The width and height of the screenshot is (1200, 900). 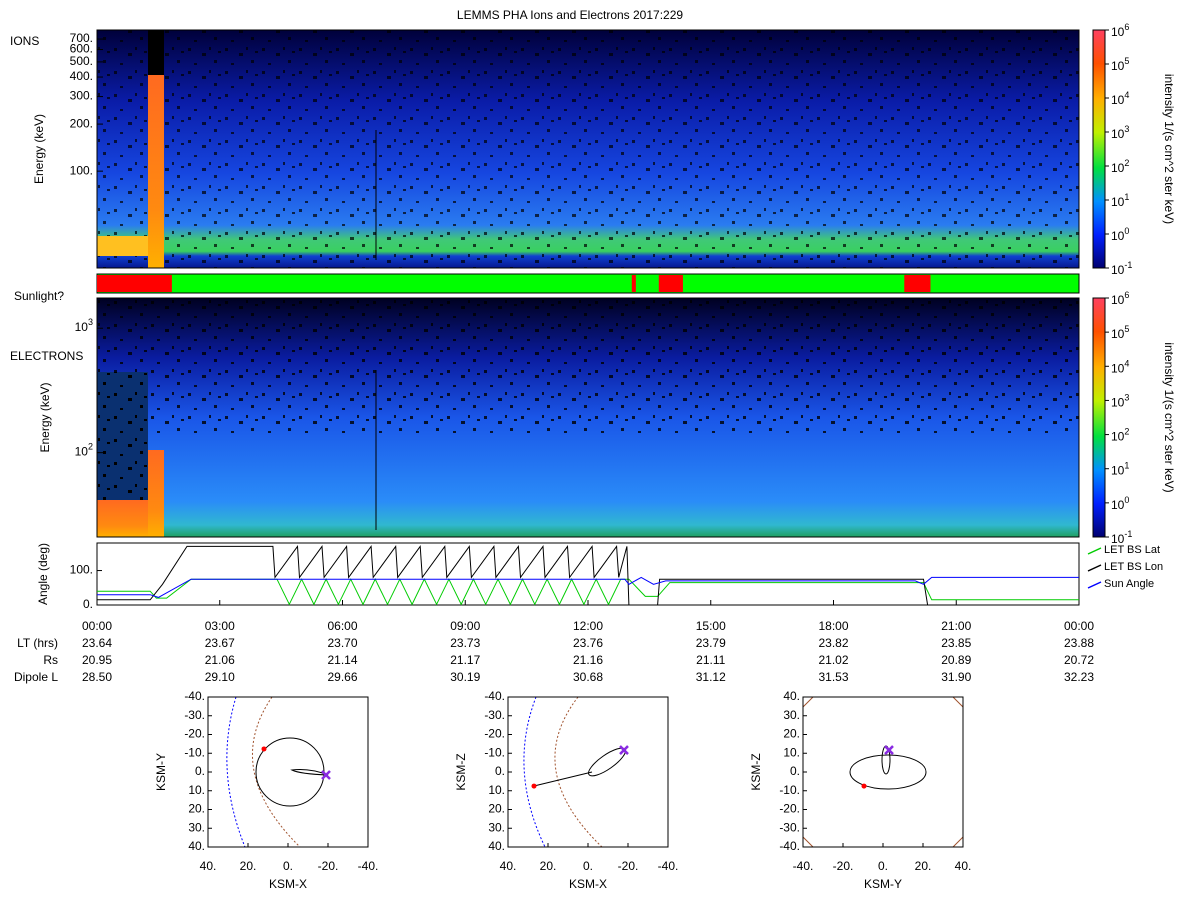 What do you see at coordinates (342, 677) in the screenshot?
I see `ephemeris-value: 29.66` at bounding box center [342, 677].